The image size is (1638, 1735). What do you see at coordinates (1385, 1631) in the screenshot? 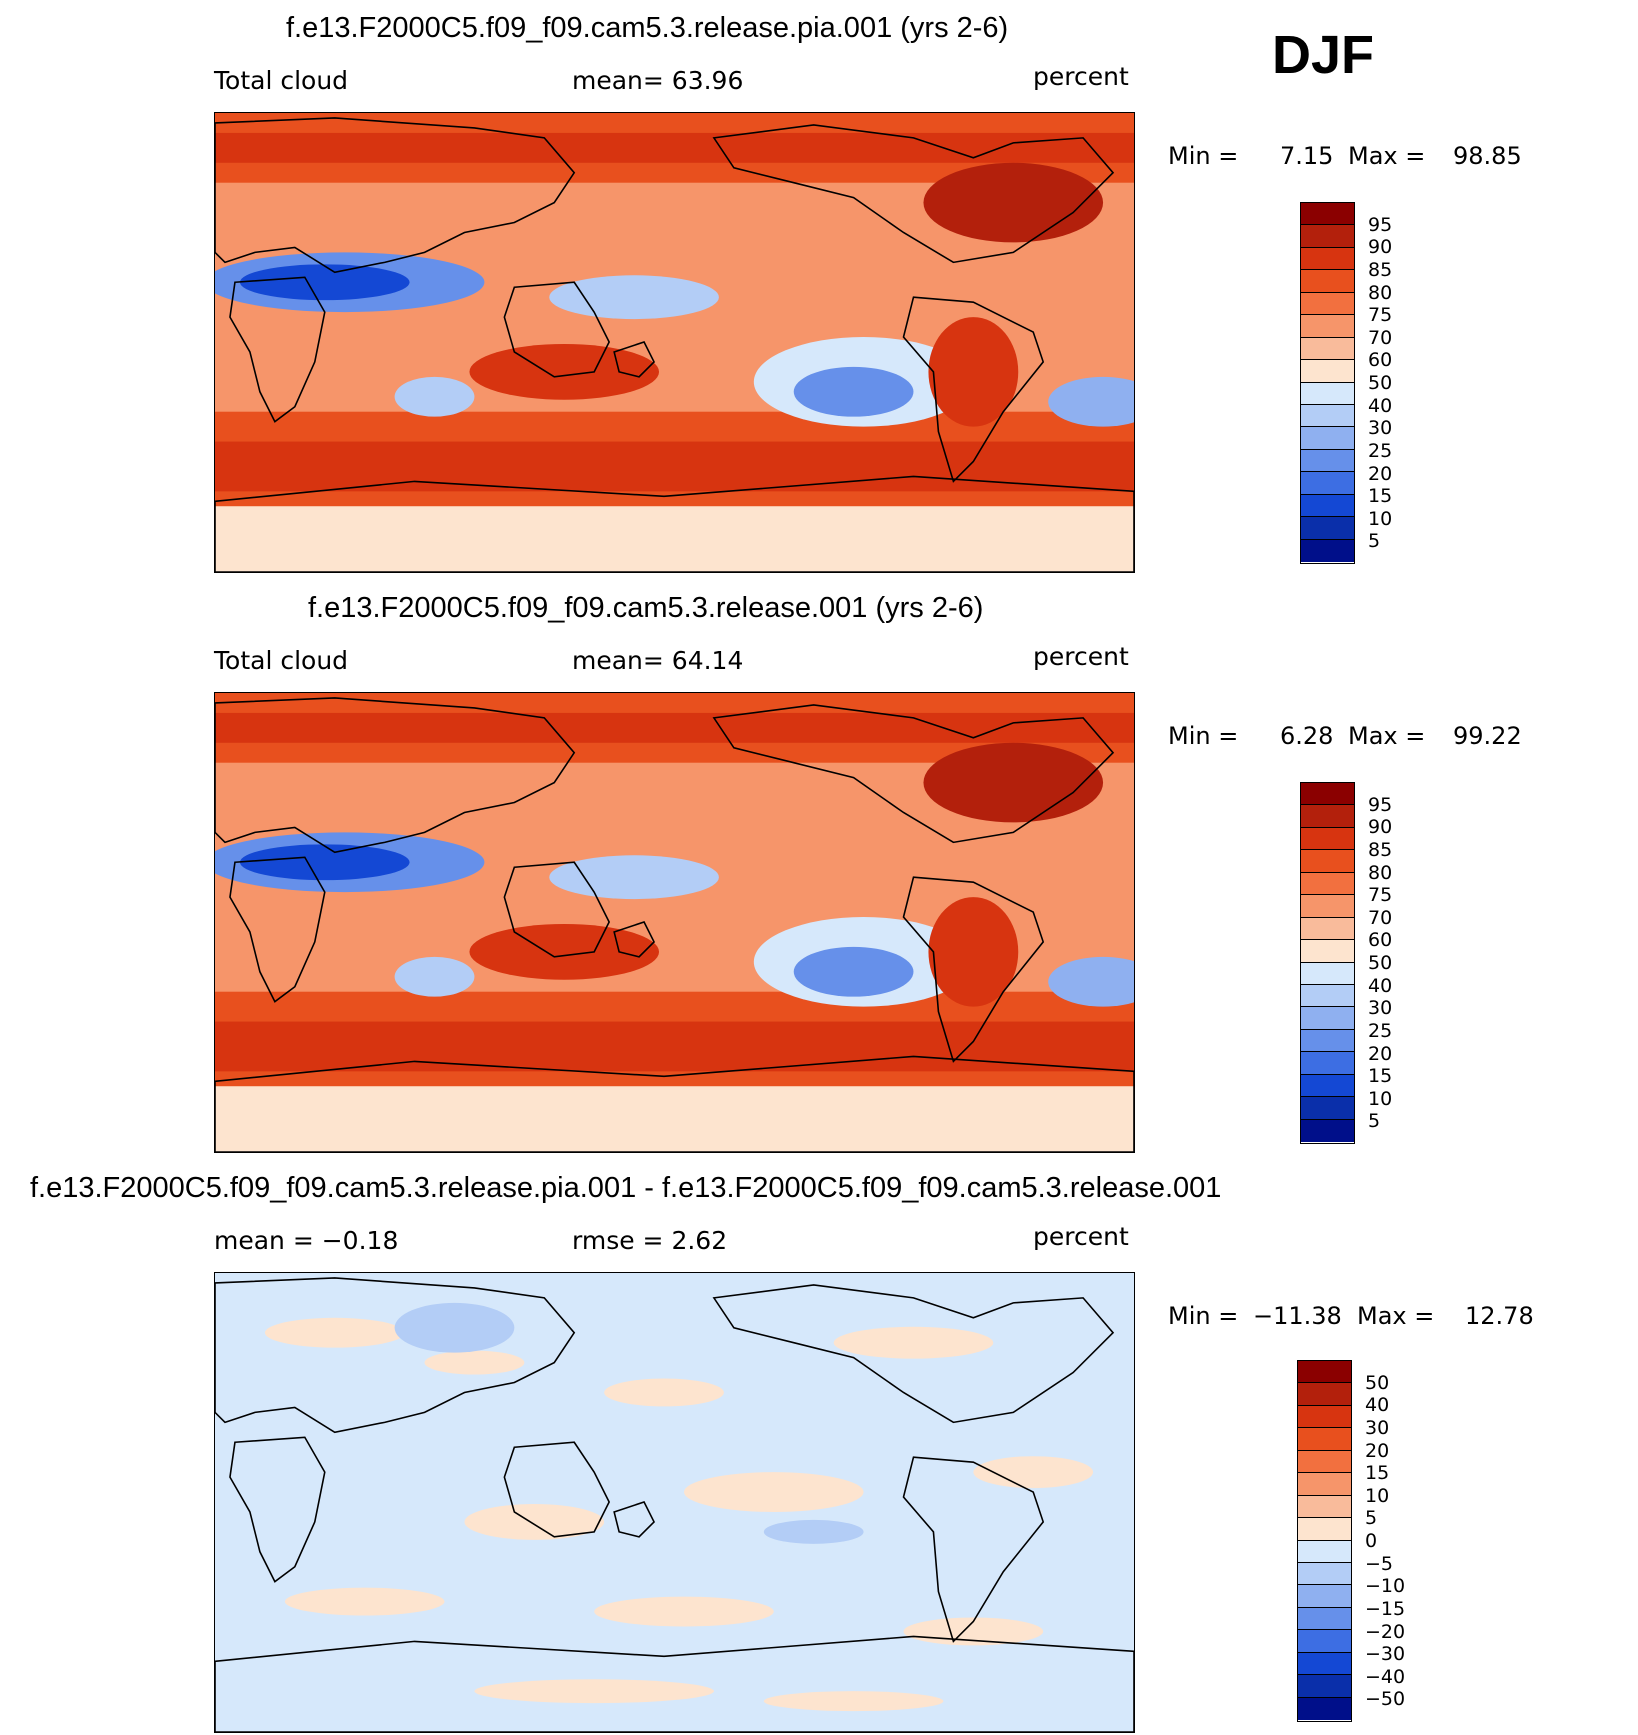
I see `colorbar-tick-label: −20` at bounding box center [1385, 1631].